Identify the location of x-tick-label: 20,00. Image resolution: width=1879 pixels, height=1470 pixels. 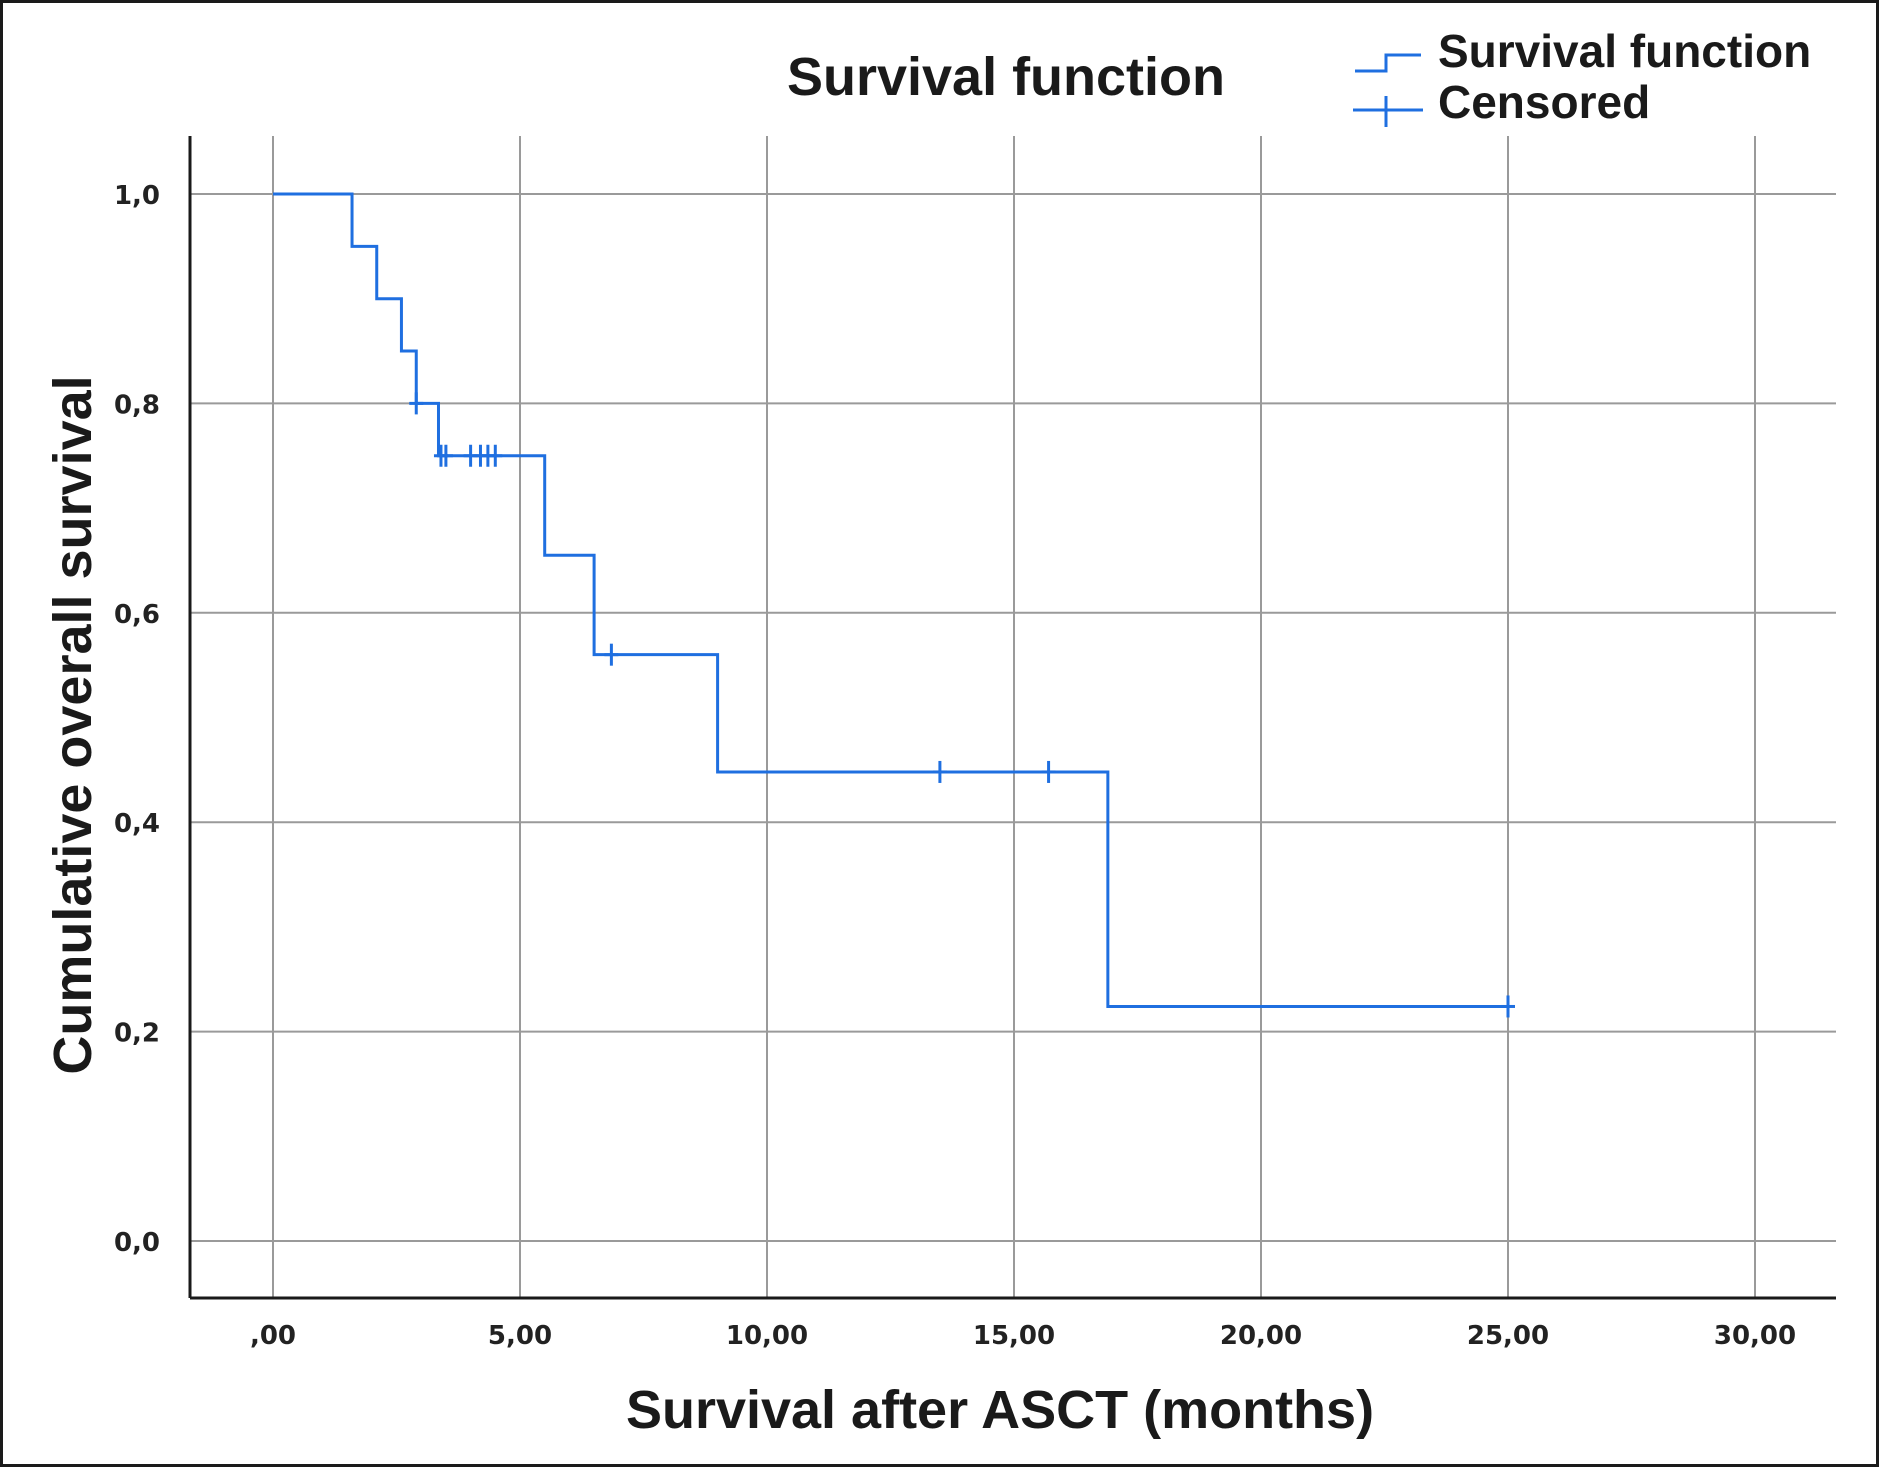
(1261, 1336).